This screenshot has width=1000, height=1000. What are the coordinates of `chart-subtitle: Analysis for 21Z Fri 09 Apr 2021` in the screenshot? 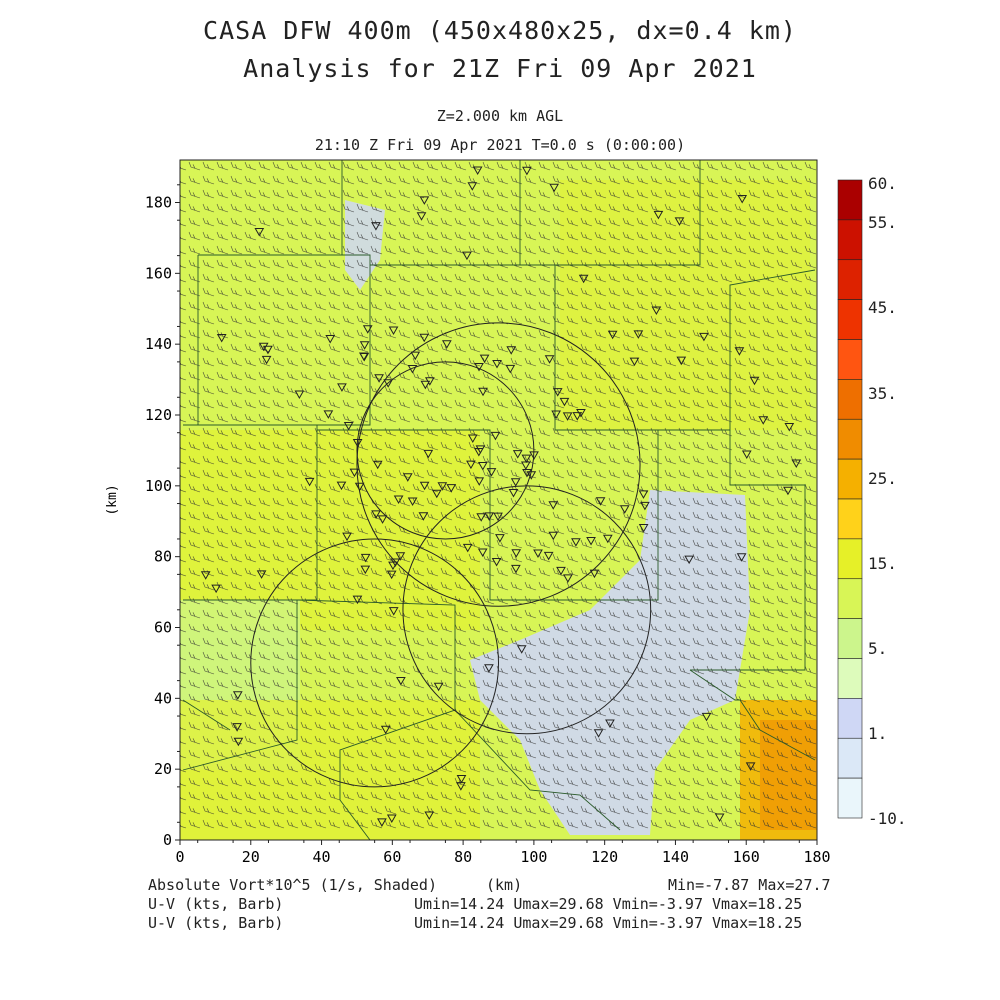 It's located at (500, 68).